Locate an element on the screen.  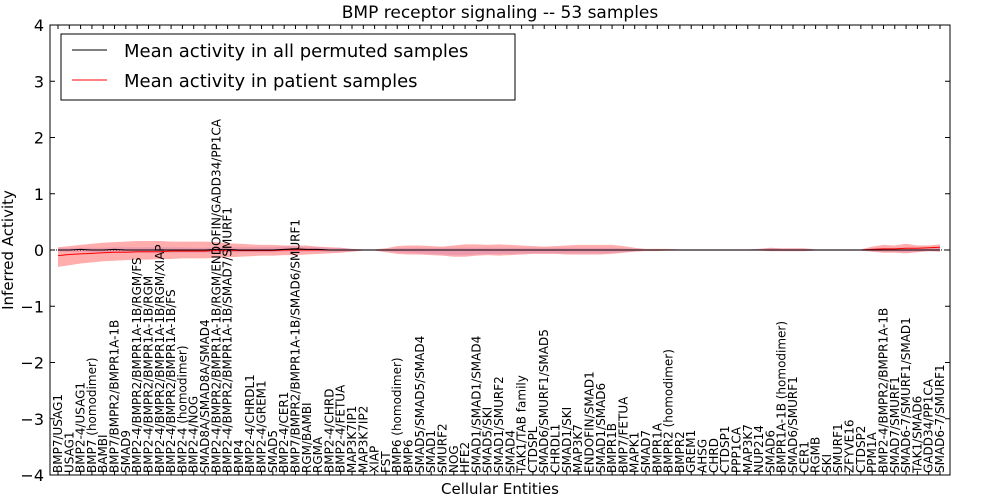
x-tick-label: SMAD1 is located at coordinates (431, 451).